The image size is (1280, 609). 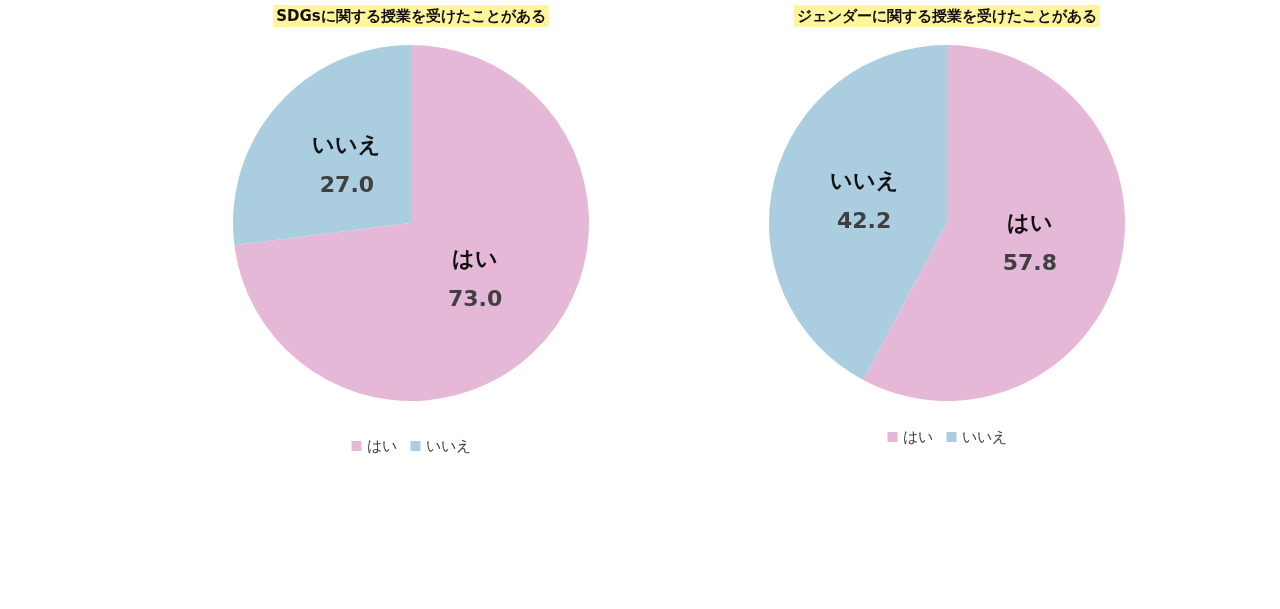 I want to click on data-label: 42.2, so click(x=864, y=221).